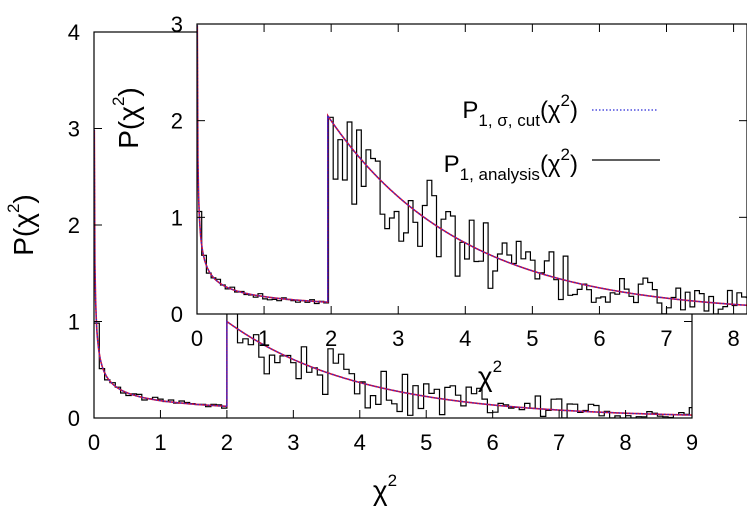  Describe the element at coordinates (520, 110) in the screenshot. I see `inset-legend-label: P1, σ, cut(χ2)` at that location.